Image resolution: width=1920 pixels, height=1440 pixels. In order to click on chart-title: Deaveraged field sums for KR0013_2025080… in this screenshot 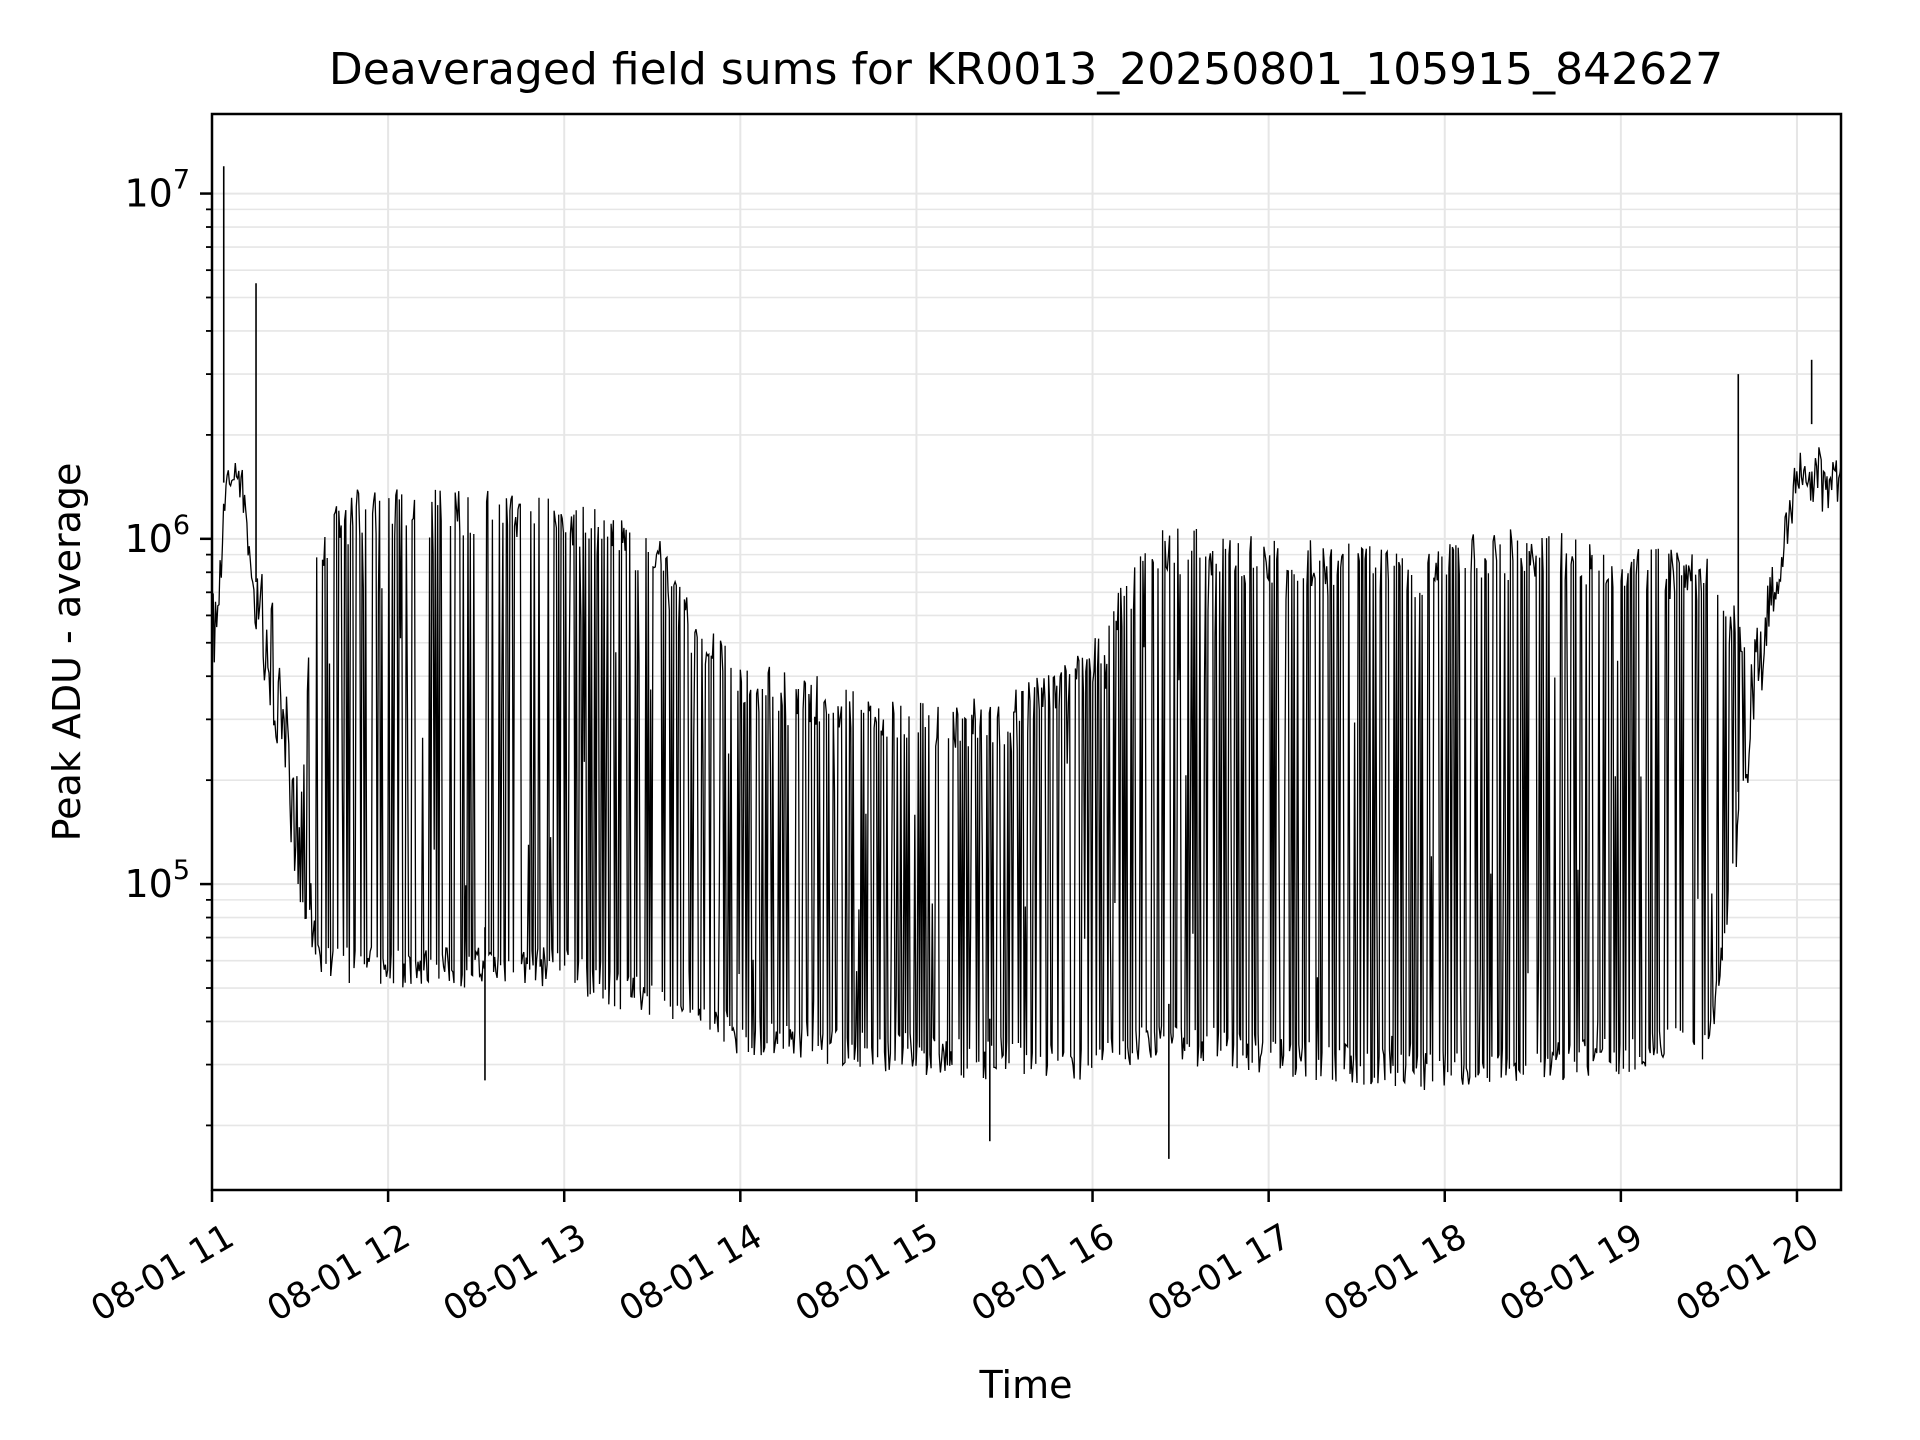, I will do `click(1026, 69)`.